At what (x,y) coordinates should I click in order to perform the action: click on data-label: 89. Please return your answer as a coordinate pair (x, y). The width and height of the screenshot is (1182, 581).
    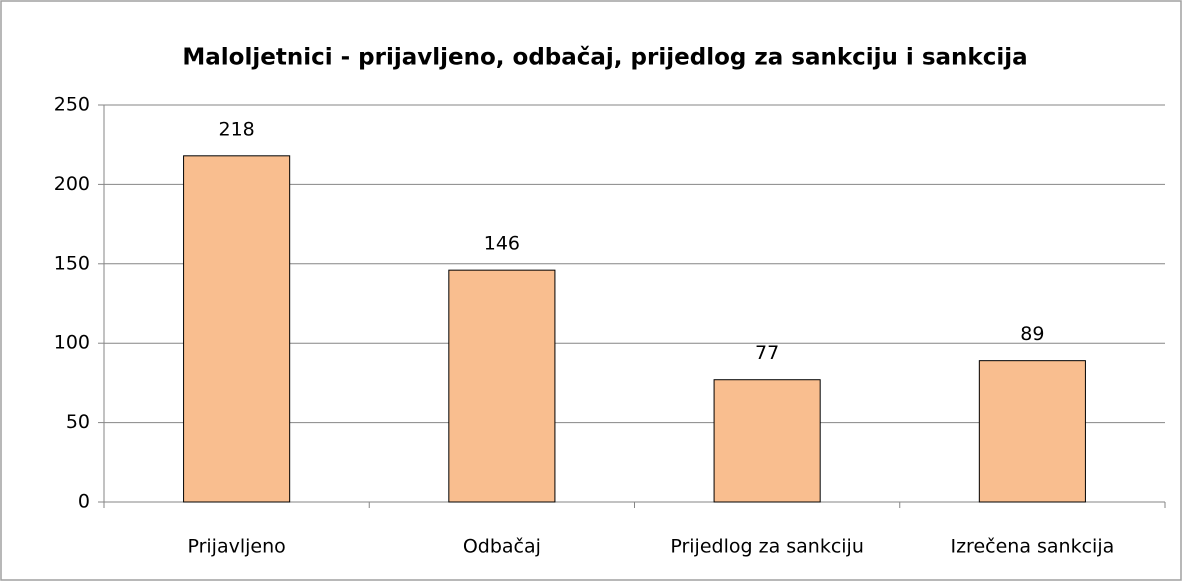
    Looking at the image, I should click on (1032, 334).